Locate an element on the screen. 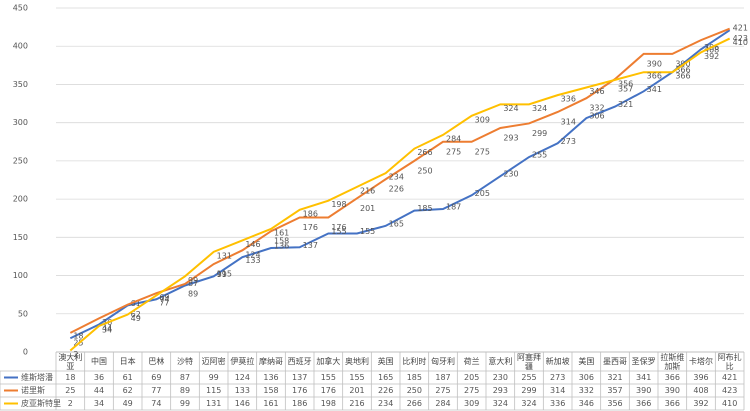  table-value: 309 is located at coordinates (471, 403).